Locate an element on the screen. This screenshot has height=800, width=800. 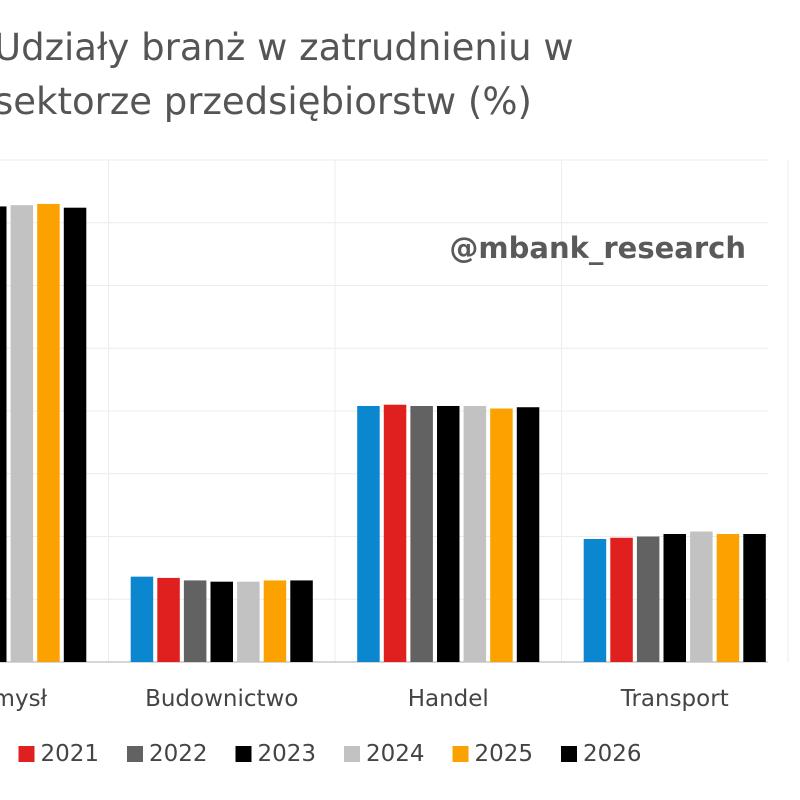
legend: 2020202120222023202420252026 is located at coordinates (330, 754).